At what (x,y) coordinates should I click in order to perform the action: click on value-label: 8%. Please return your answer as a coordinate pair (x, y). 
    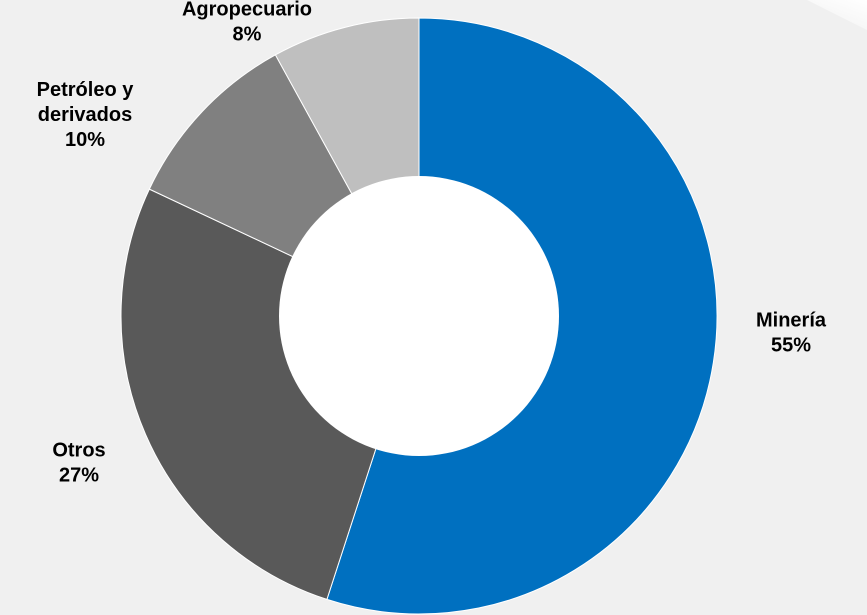
    Looking at the image, I should click on (247, 35).